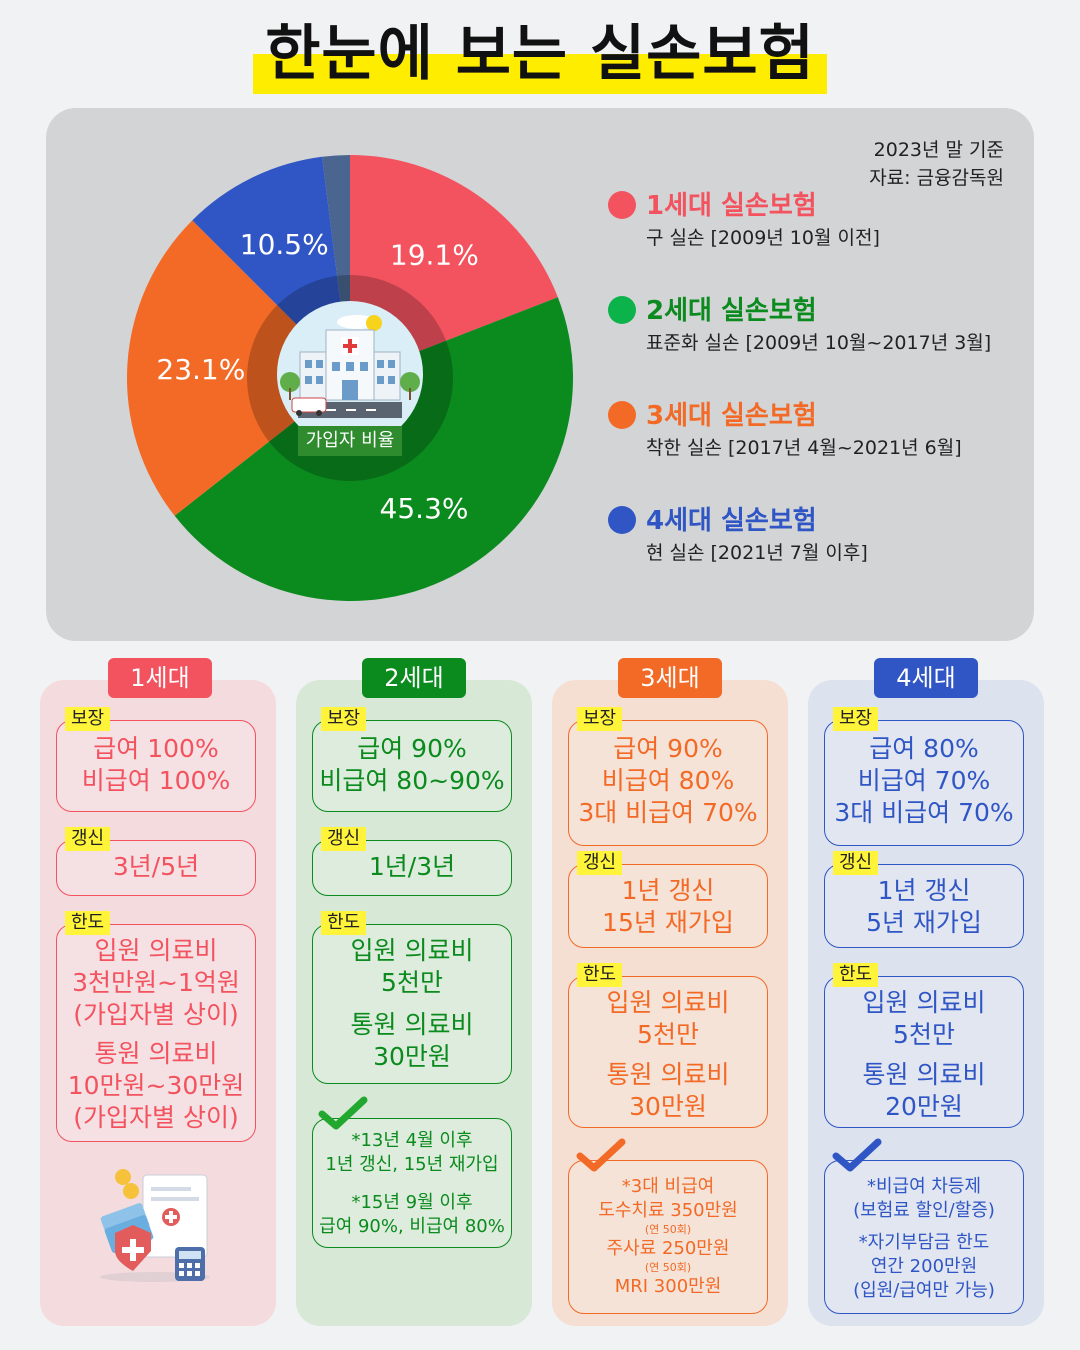 The image size is (1080, 1350). Describe the element at coordinates (412, 1140) in the screenshot. I see `note-line: *13년 4월 이후` at that location.